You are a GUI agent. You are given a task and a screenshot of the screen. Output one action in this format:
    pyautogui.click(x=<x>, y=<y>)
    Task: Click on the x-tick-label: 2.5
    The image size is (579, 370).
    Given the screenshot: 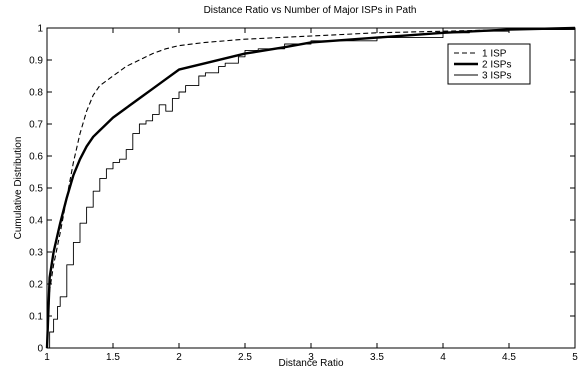 What is the action you would take?
    pyautogui.click(x=245, y=357)
    